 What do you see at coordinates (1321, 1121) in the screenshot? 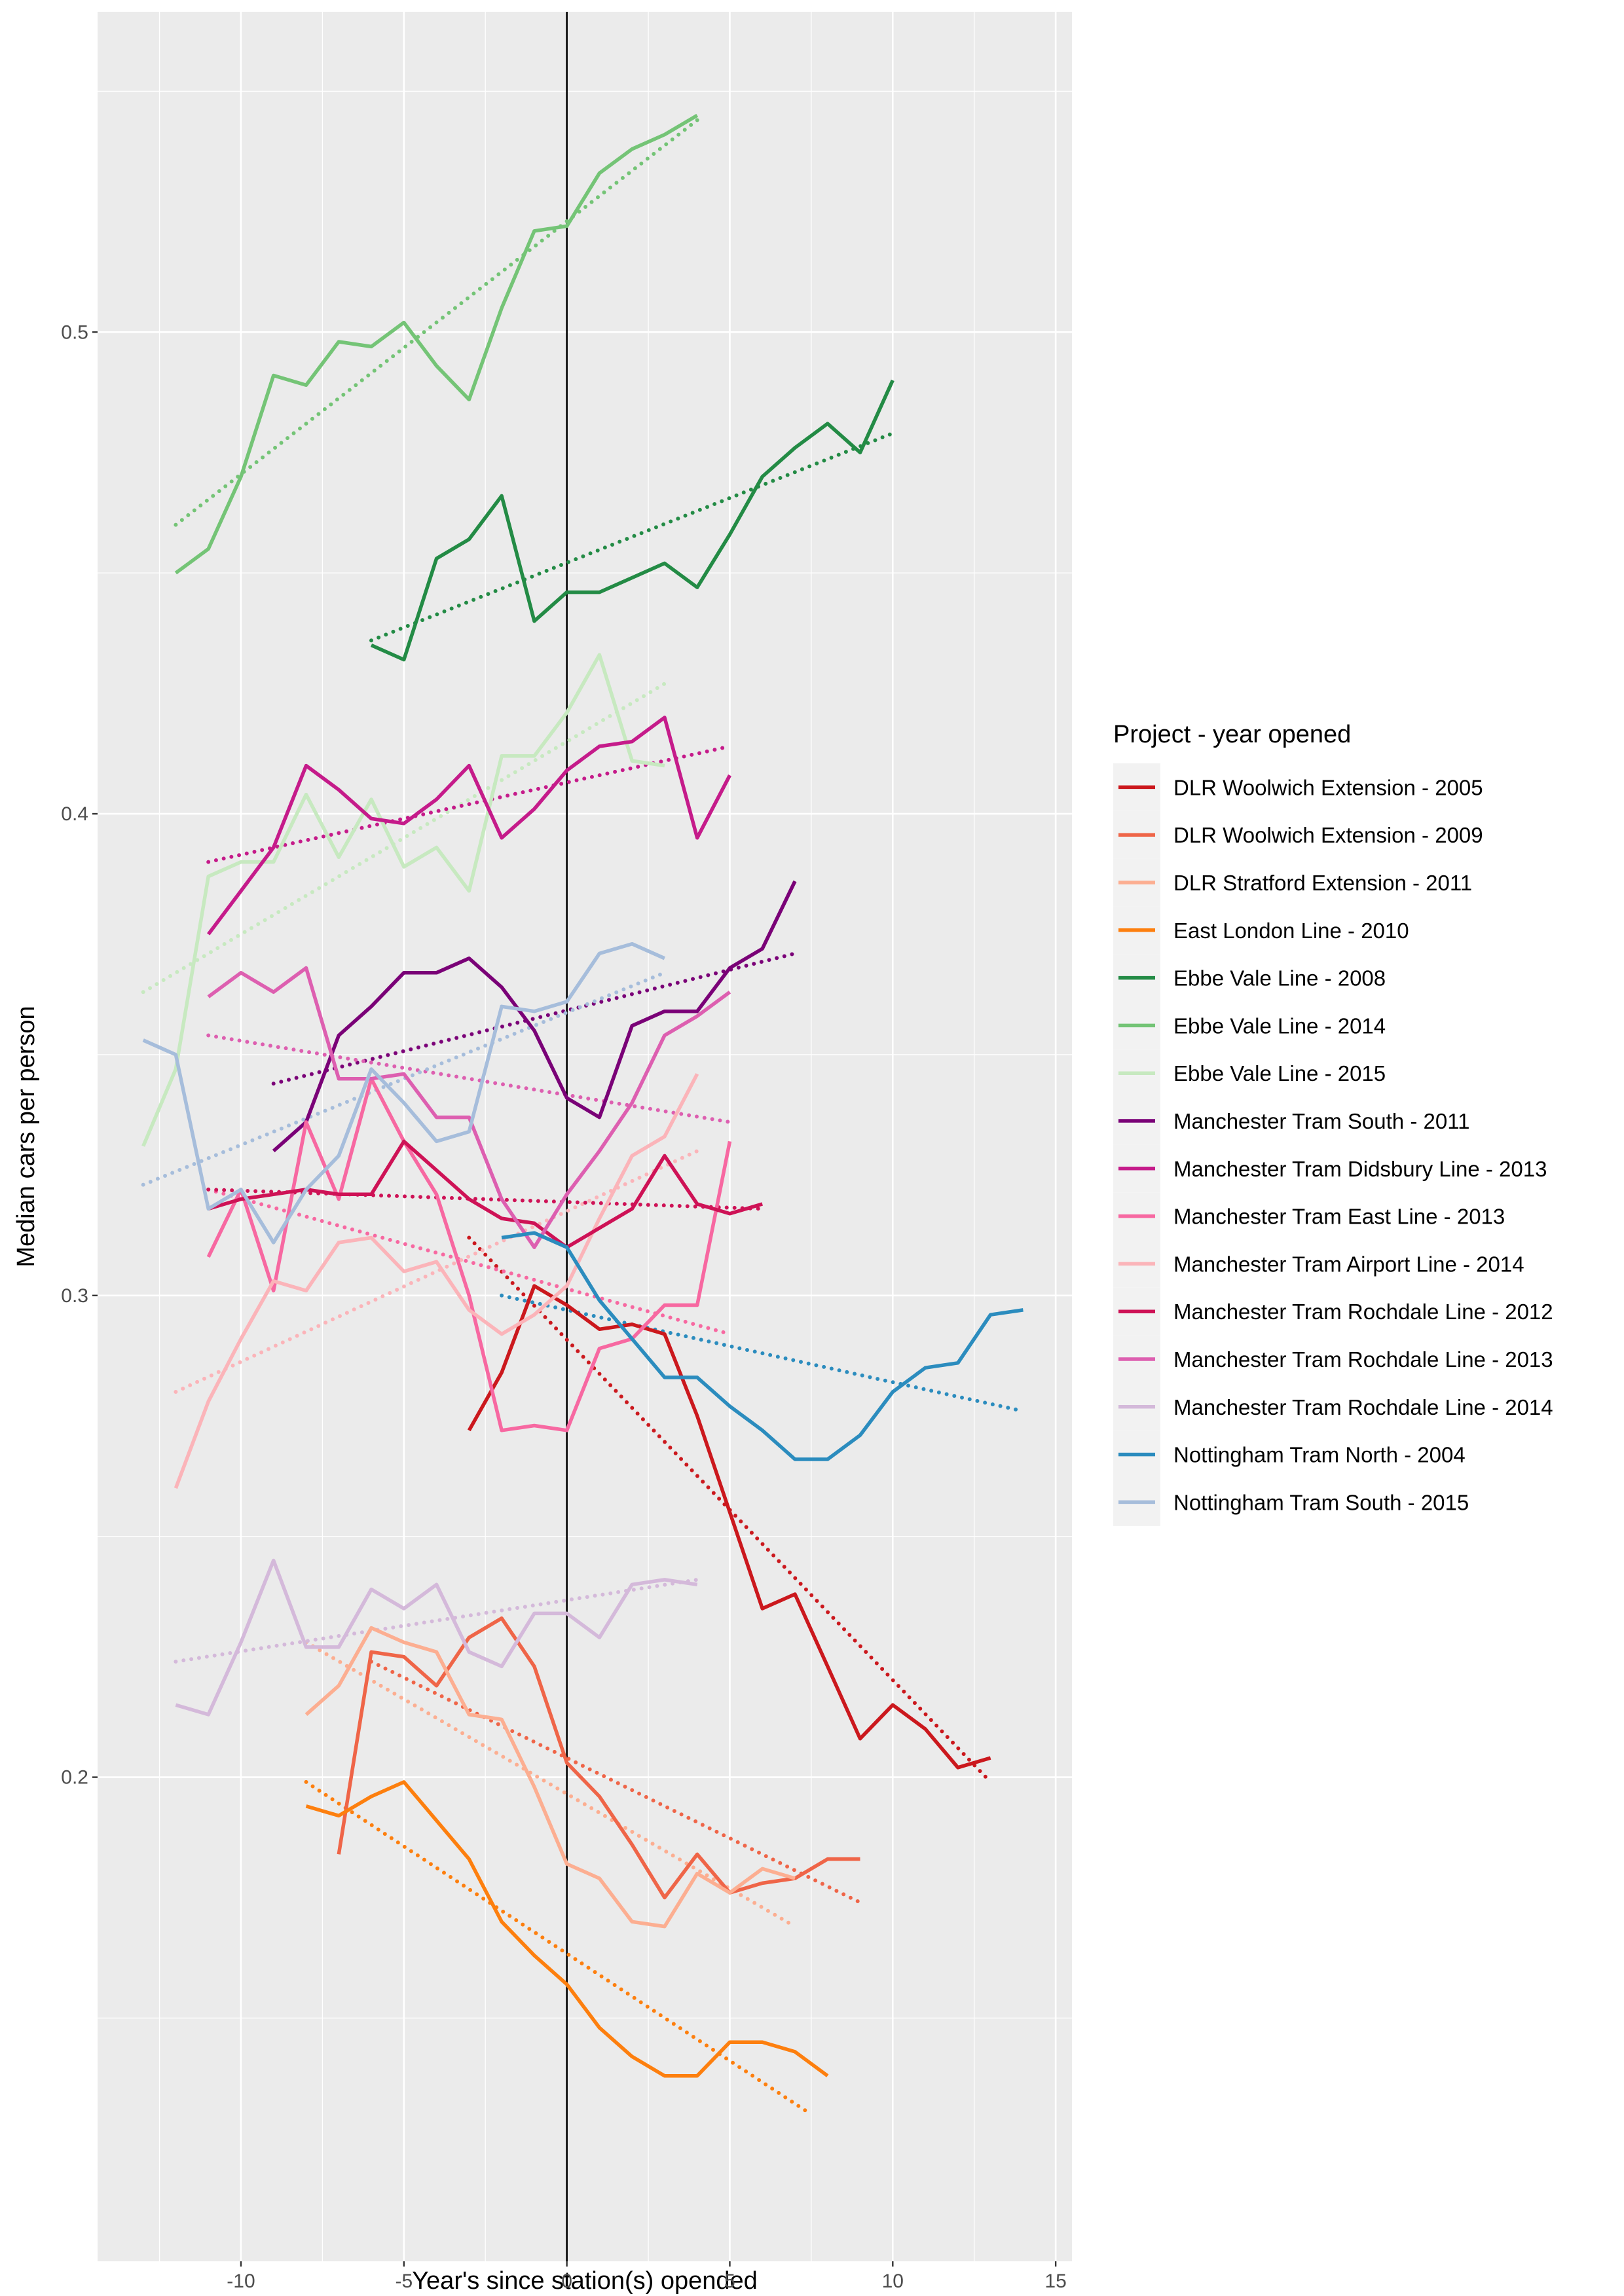
I see `legend-label: Manchester Tram South - 2011` at bounding box center [1321, 1121].